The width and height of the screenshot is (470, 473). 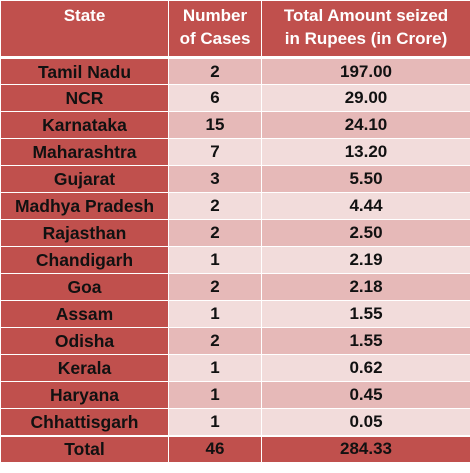 I want to click on state-cell: Rajasthan, so click(x=84, y=233).